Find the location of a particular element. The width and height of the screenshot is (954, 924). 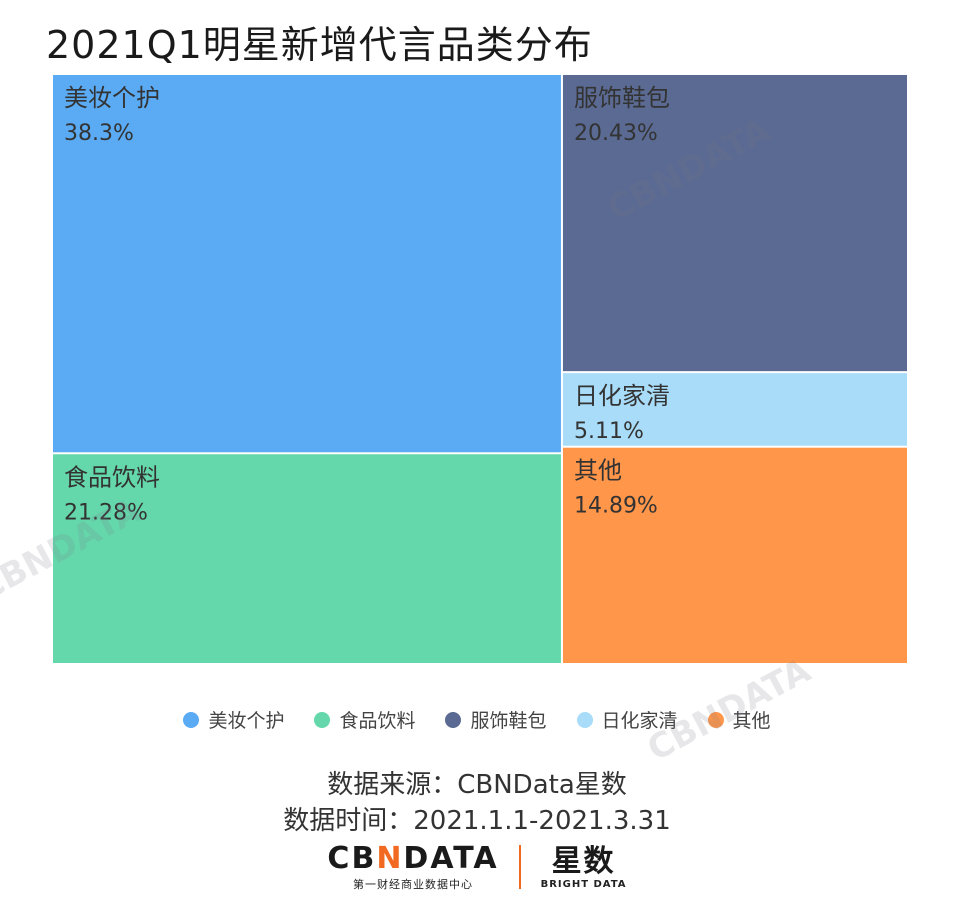

legend-item: 食品饮料 is located at coordinates (364, 719).